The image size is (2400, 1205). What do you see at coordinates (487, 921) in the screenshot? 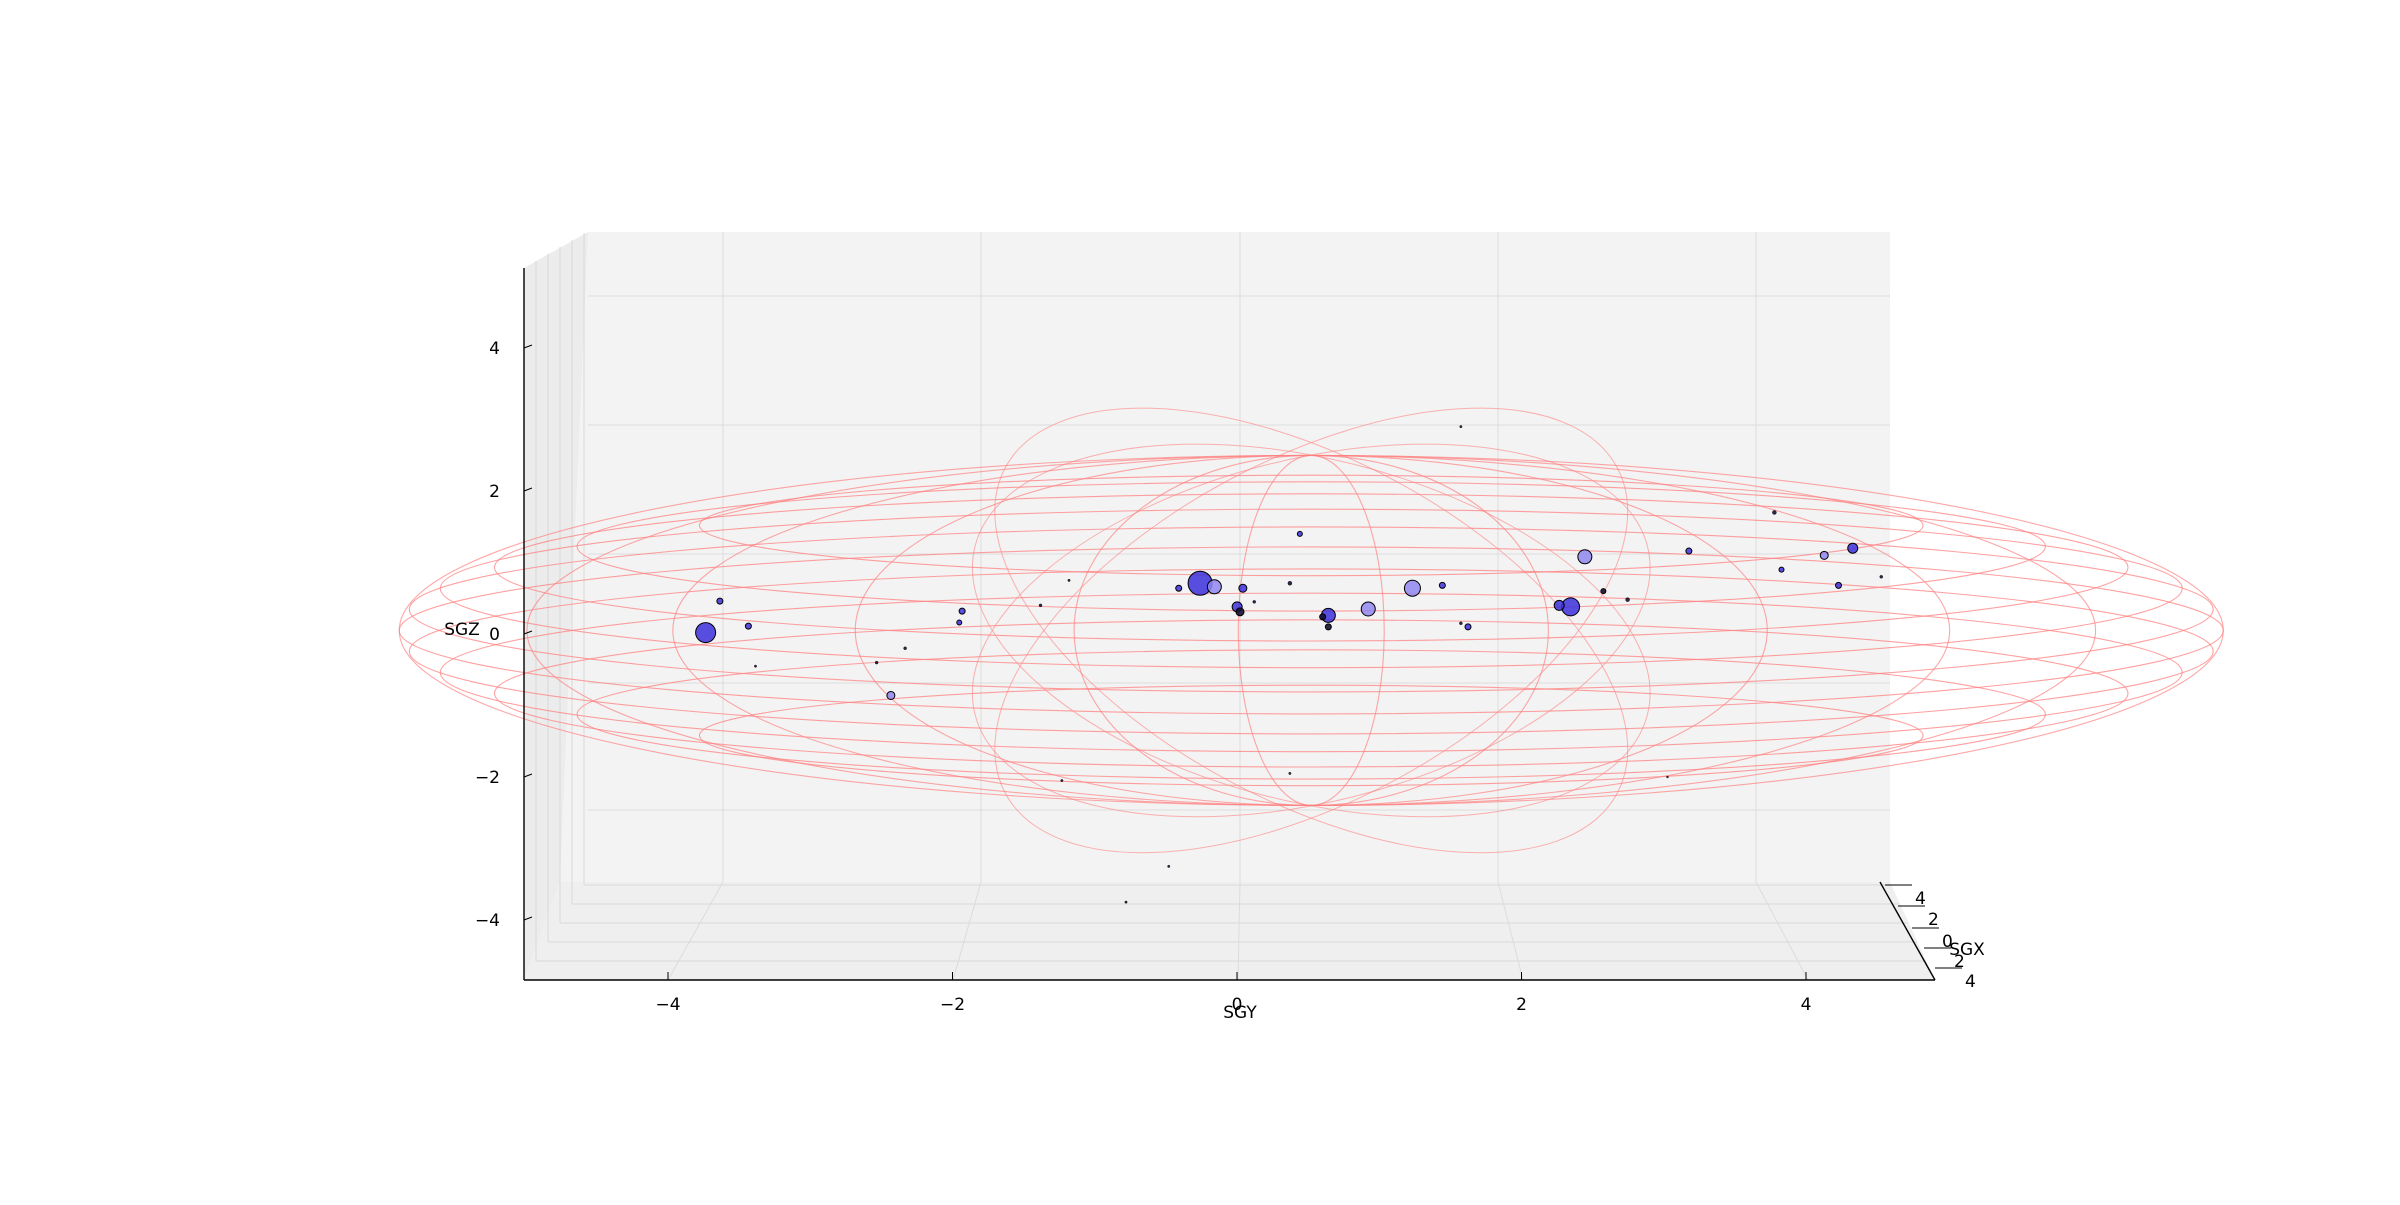
I see `sgz-tick-label: −4` at bounding box center [487, 921].